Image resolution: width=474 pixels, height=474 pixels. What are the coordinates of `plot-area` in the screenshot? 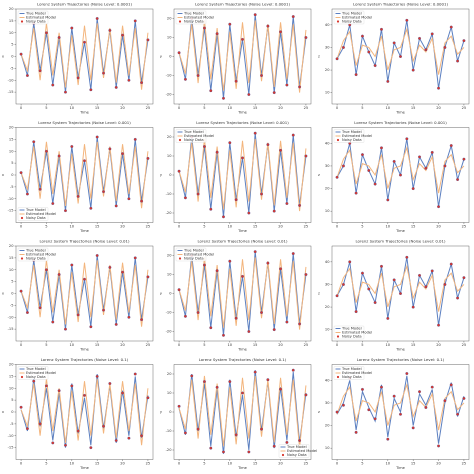 It's located at (84, 56).